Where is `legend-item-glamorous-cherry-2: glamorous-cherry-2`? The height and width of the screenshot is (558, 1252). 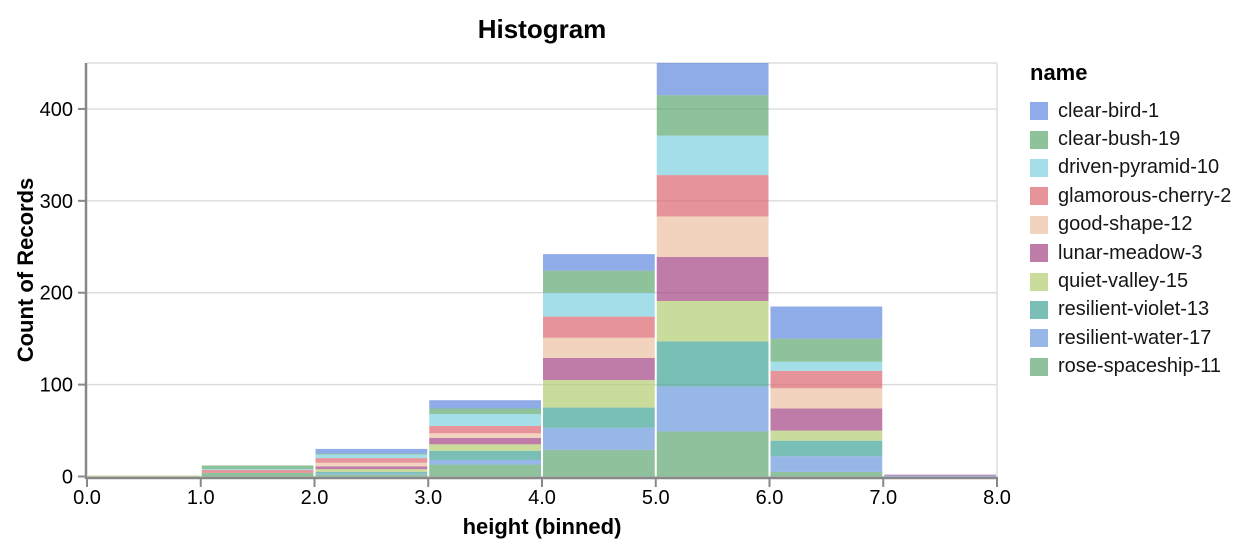
legend-item-glamorous-cherry-2: glamorous-cherry-2 is located at coordinates (1137, 196).